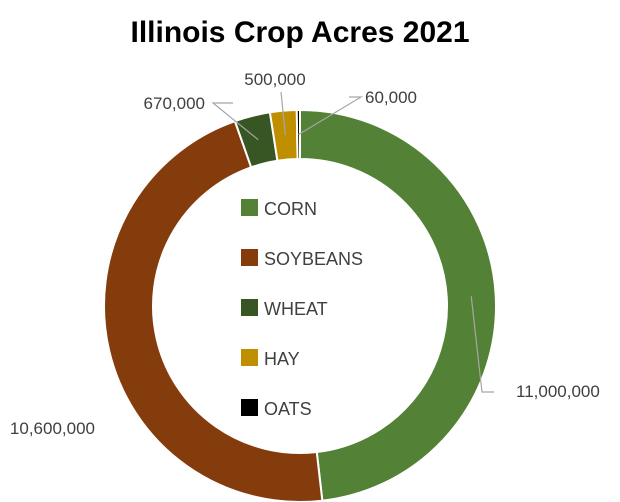 The height and width of the screenshot is (502, 620). What do you see at coordinates (249, 257) in the screenshot?
I see `legend-swatch-soybeans` at bounding box center [249, 257].